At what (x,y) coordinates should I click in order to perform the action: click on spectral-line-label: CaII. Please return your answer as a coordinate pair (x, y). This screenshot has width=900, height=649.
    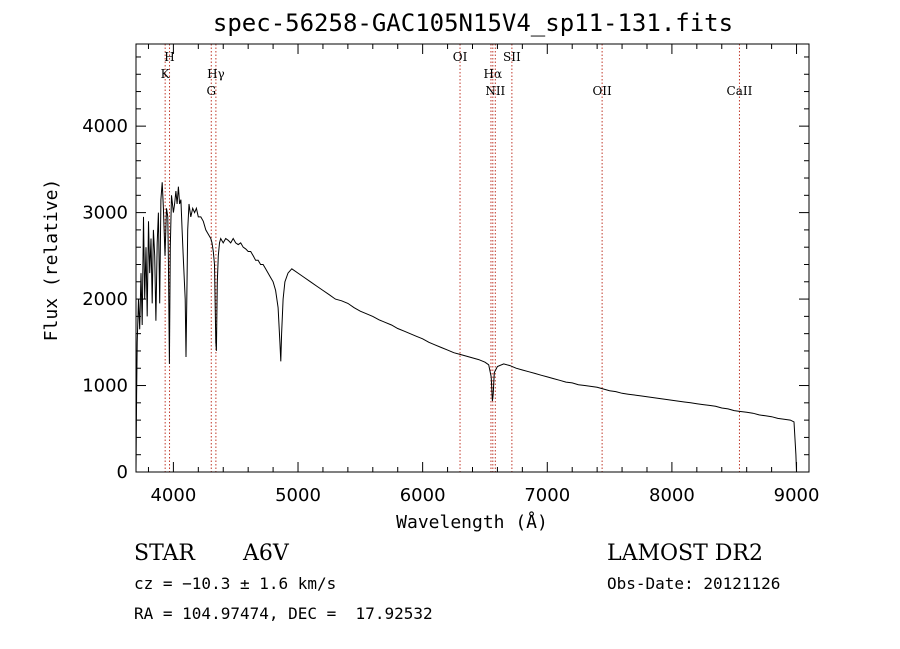
    Looking at the image, I should click on (740, 91).